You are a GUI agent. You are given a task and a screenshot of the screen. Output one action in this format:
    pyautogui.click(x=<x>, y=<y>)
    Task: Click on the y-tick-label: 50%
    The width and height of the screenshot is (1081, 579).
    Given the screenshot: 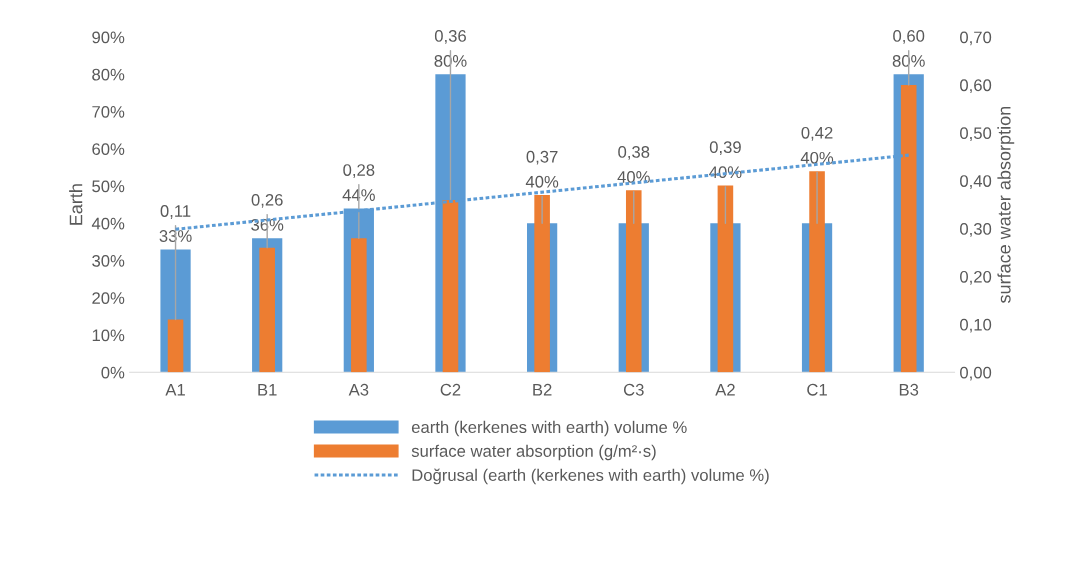 What is the action you would take?
    pyautogui.click(x=108, y=186)
    